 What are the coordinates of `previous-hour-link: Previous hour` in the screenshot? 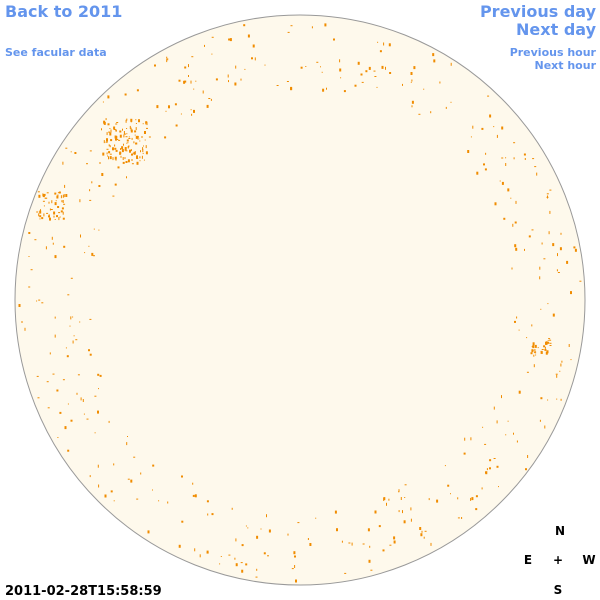 It's located at (553, 52).